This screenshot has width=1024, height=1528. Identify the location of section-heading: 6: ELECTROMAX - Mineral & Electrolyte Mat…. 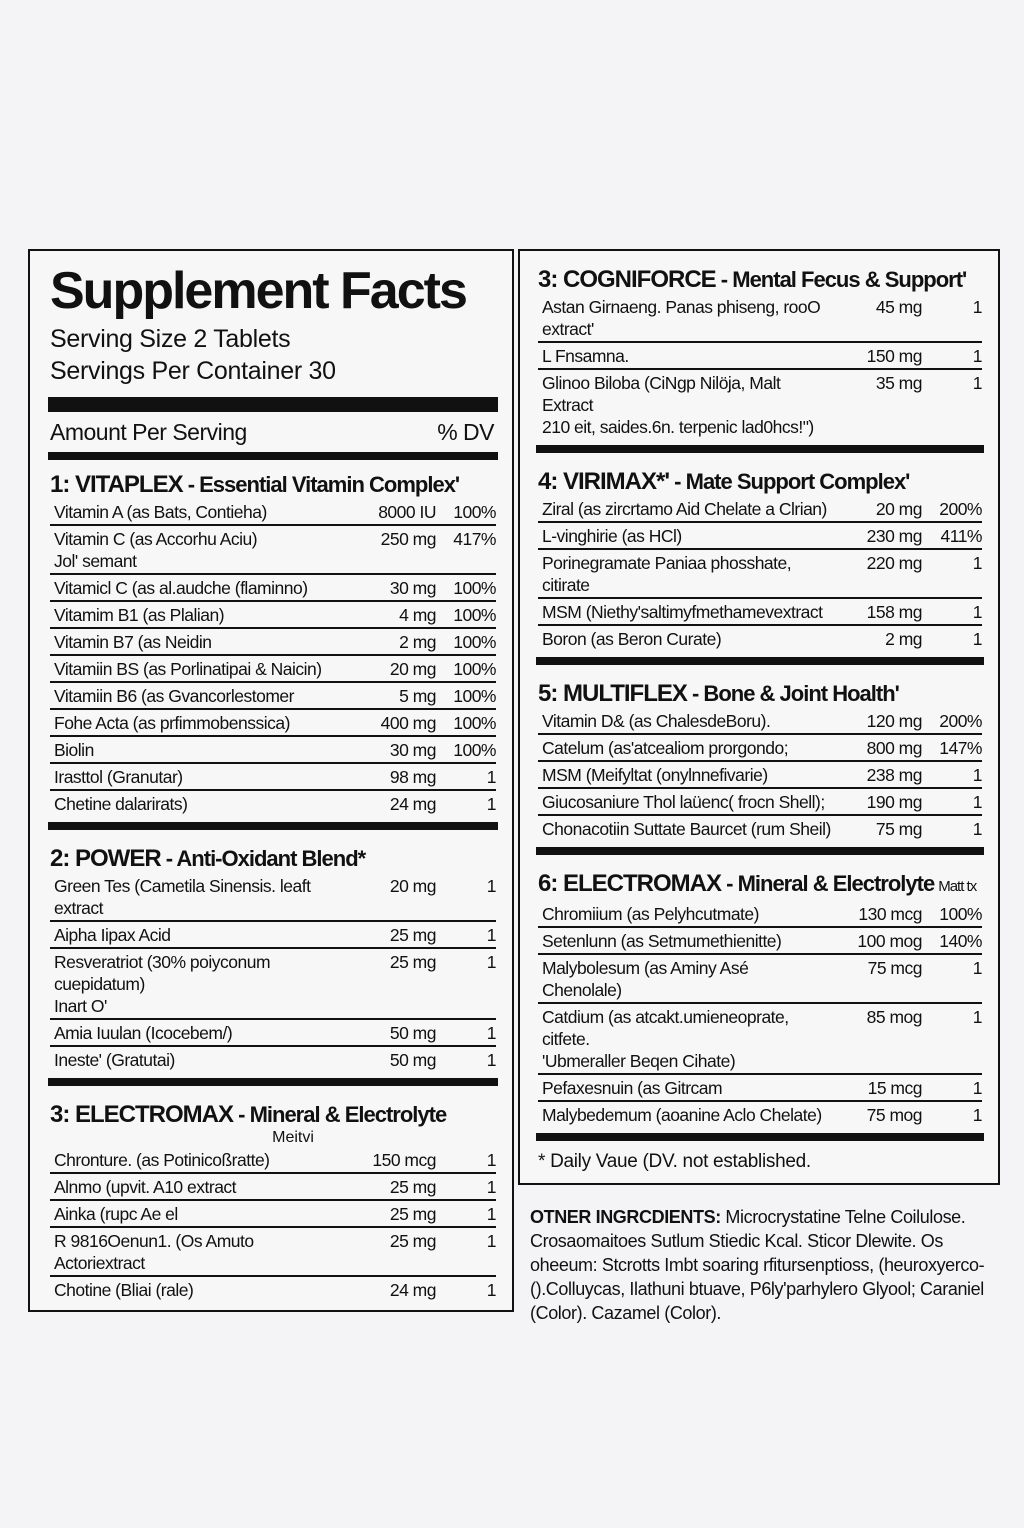
(760, 885).